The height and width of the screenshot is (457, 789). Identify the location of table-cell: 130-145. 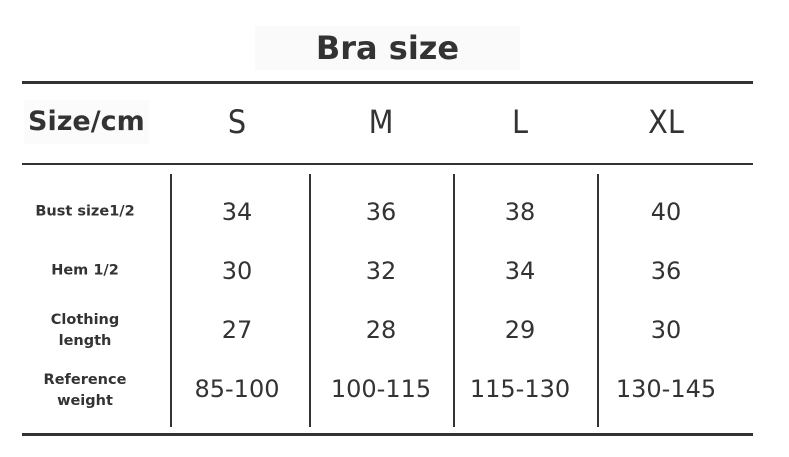
(666, 389).